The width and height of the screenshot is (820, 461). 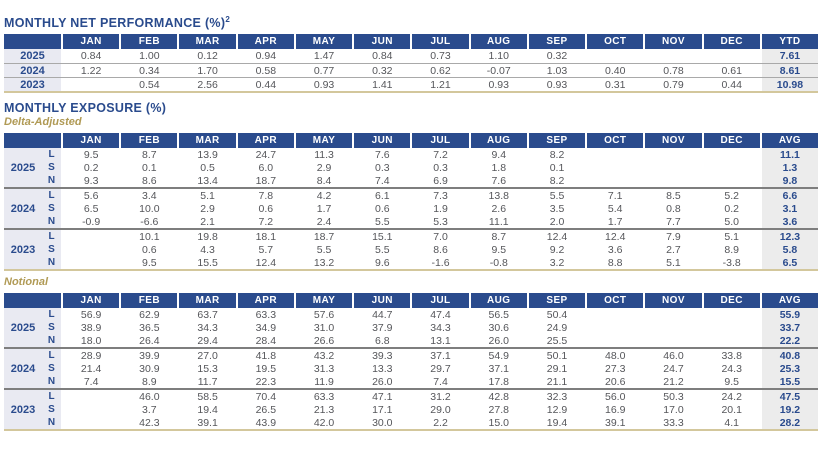 What do you see at coordinates (149, 208) in the screenshot?
I see `exposure-value-cell: 10.0` at bounding box center [149, 208].